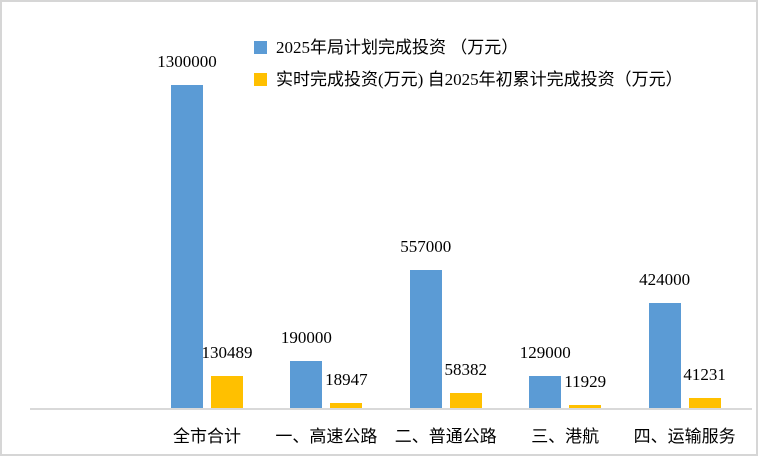 This screenshot has height=456, width=758. I want to click on actual-value-label: 11929, so click(585, 382).